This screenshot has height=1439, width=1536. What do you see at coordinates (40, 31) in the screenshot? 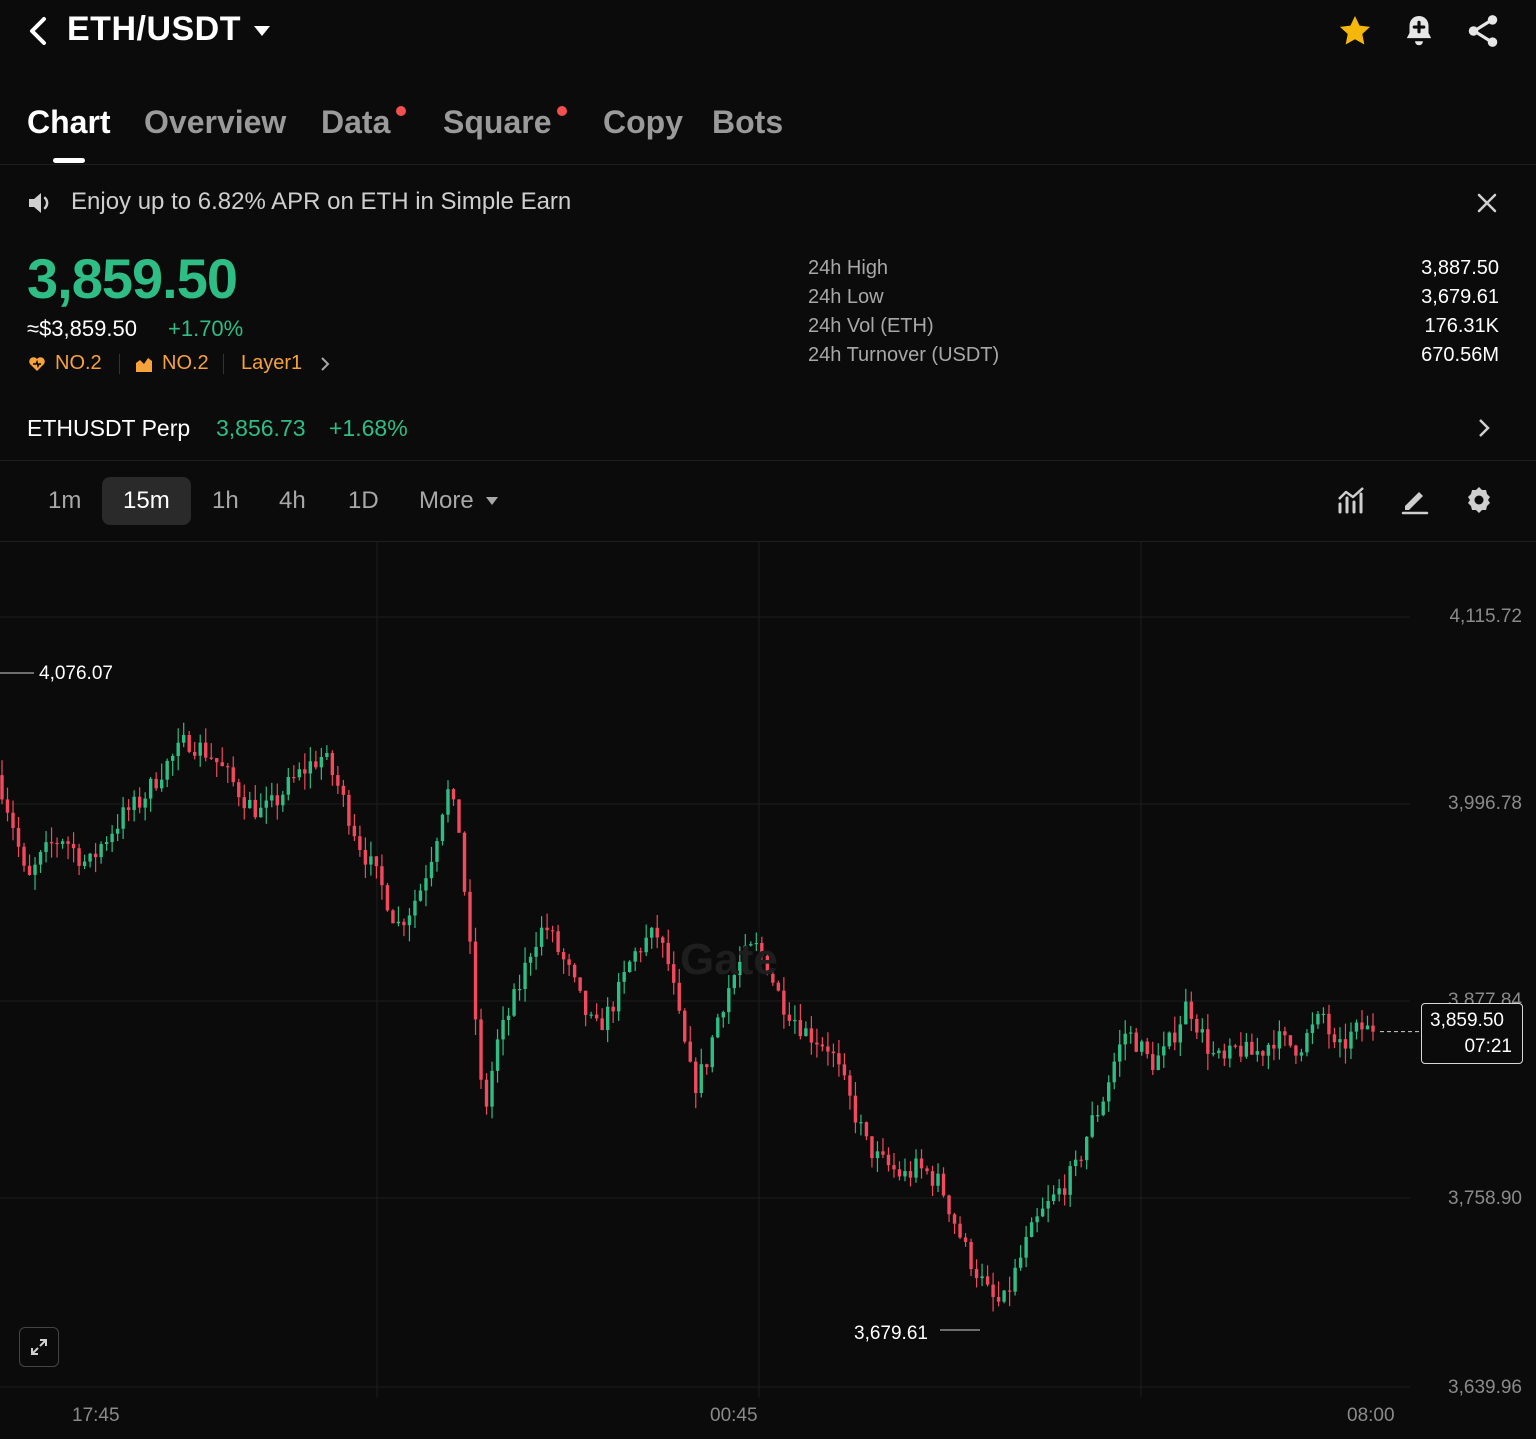
I see `back-icon` at bounding box center [40, 31].